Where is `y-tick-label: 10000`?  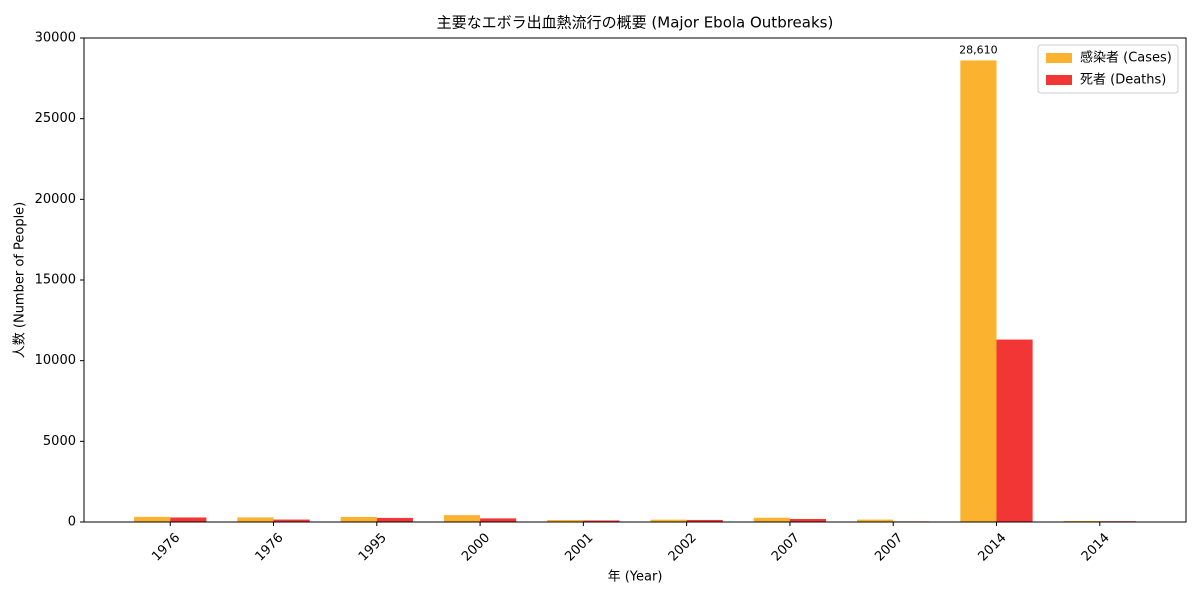 y-tick-label: 10000 is located at coordinates (55, 360).